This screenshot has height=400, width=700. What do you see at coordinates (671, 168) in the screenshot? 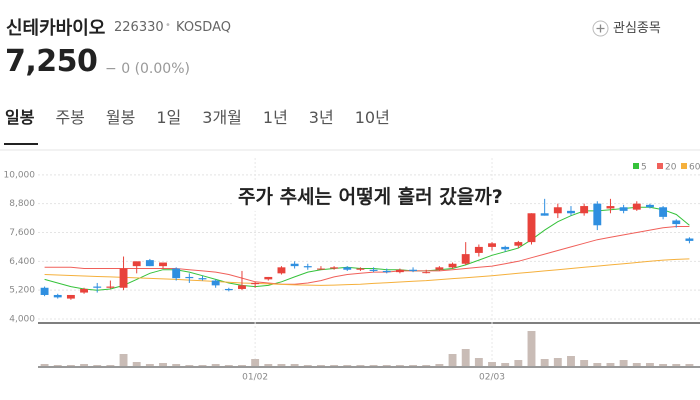
I see `legend-label: 20` at bounding box center [671, 168].